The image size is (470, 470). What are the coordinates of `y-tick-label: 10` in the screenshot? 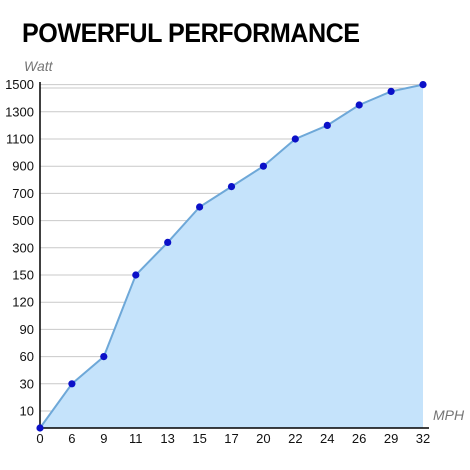 It's located at (27, 411).